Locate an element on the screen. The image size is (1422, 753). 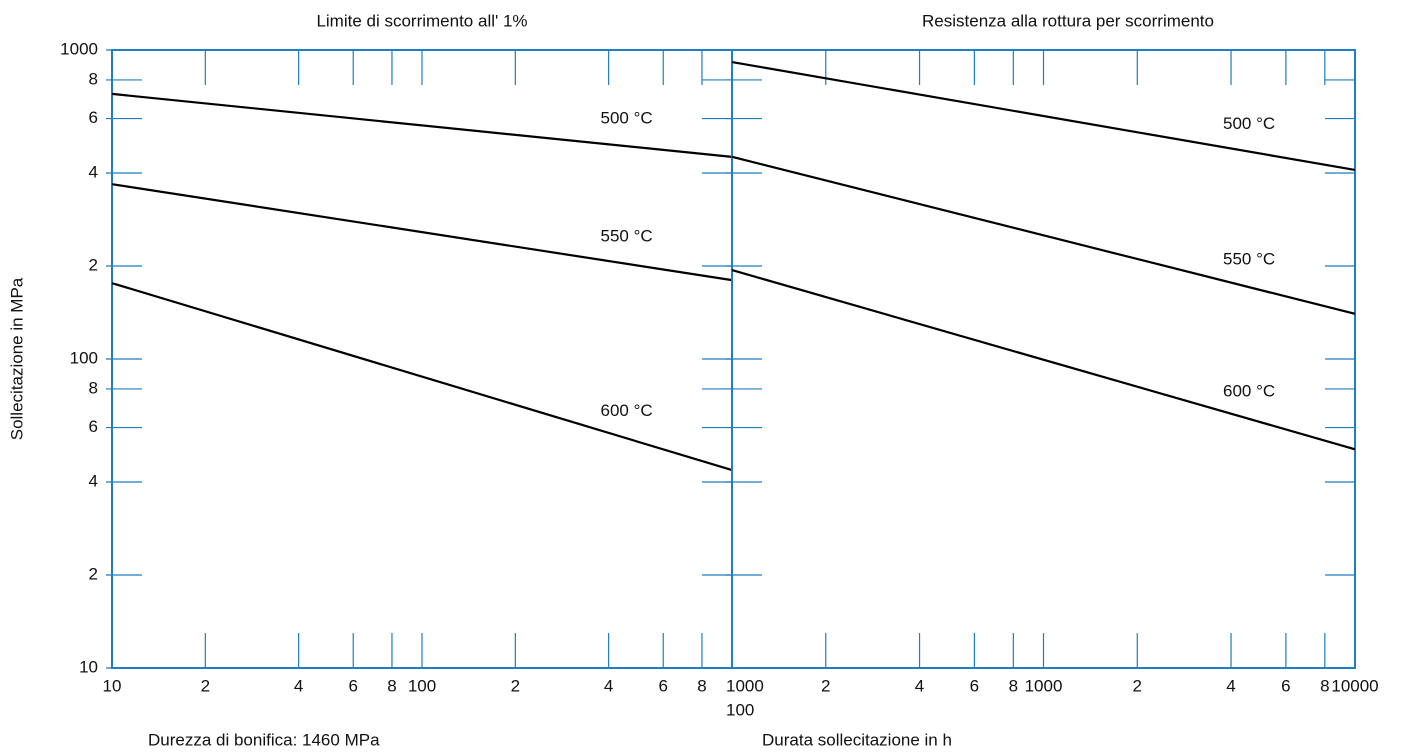
x-tick-label: 10 is located at coordinates (112, 685).